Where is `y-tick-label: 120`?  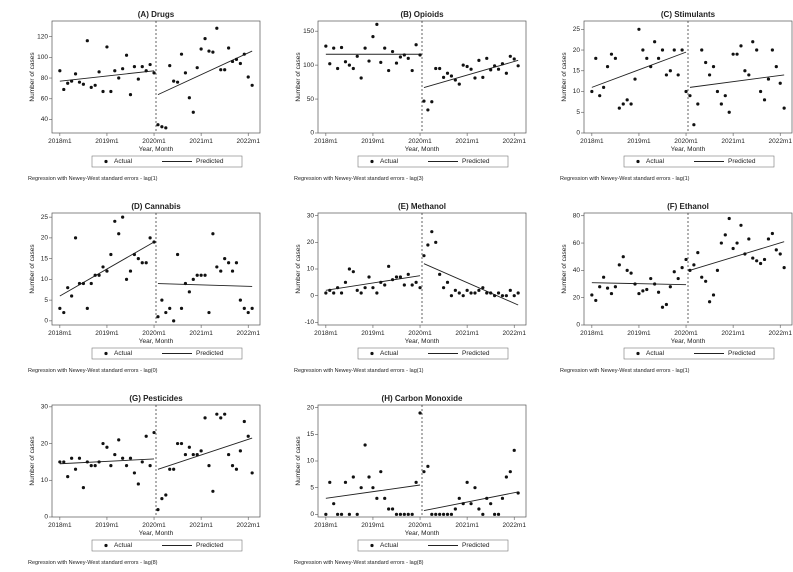 y-tick-label: 120 is located at coordinates (42, 36).